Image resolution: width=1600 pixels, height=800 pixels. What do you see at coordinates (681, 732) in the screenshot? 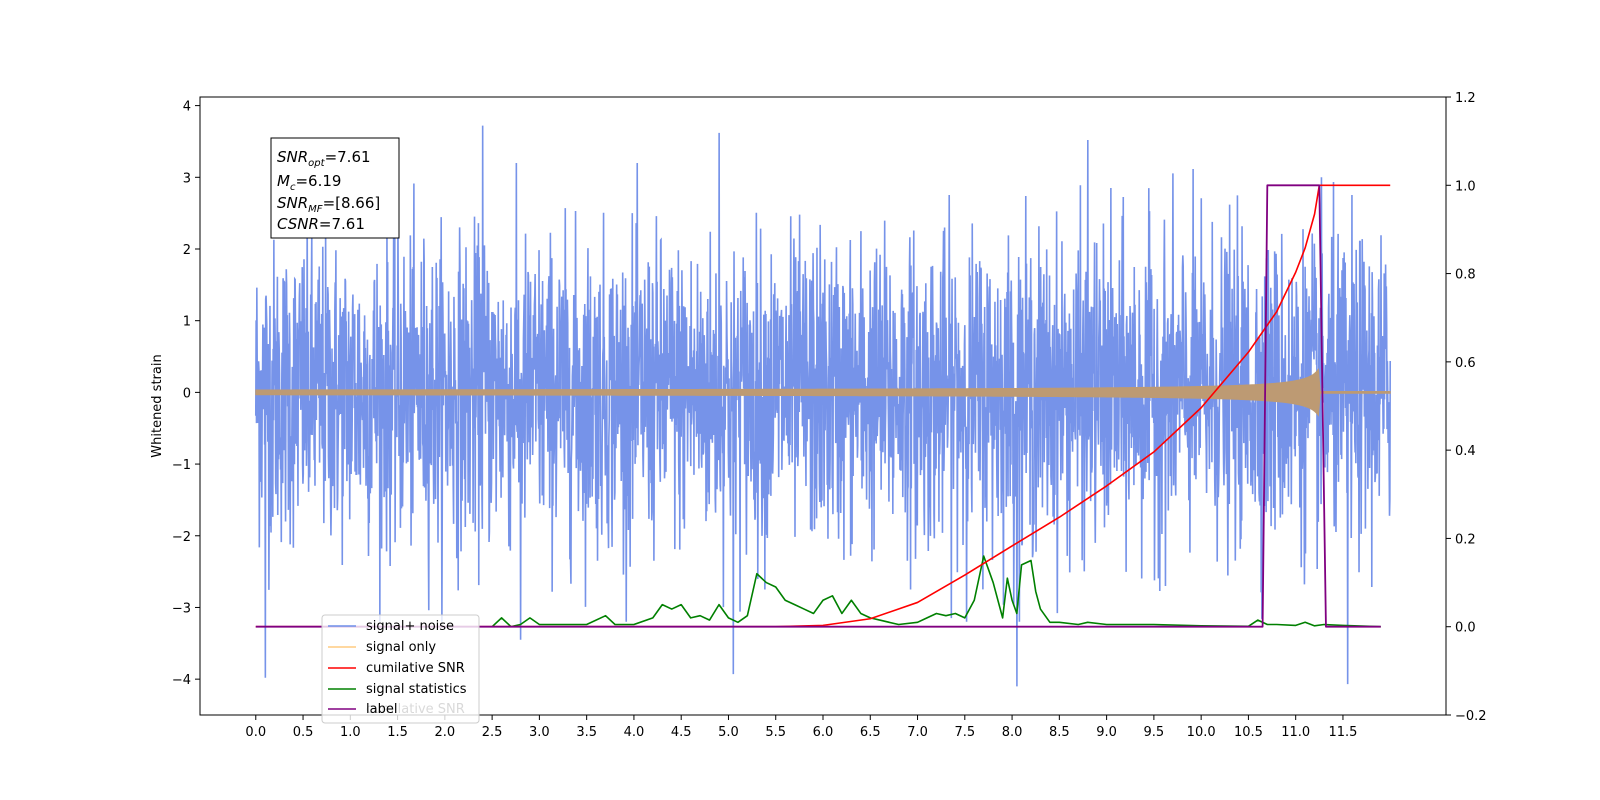
I see `x-tick-label: 4.5` at bounding box center [681, 732].